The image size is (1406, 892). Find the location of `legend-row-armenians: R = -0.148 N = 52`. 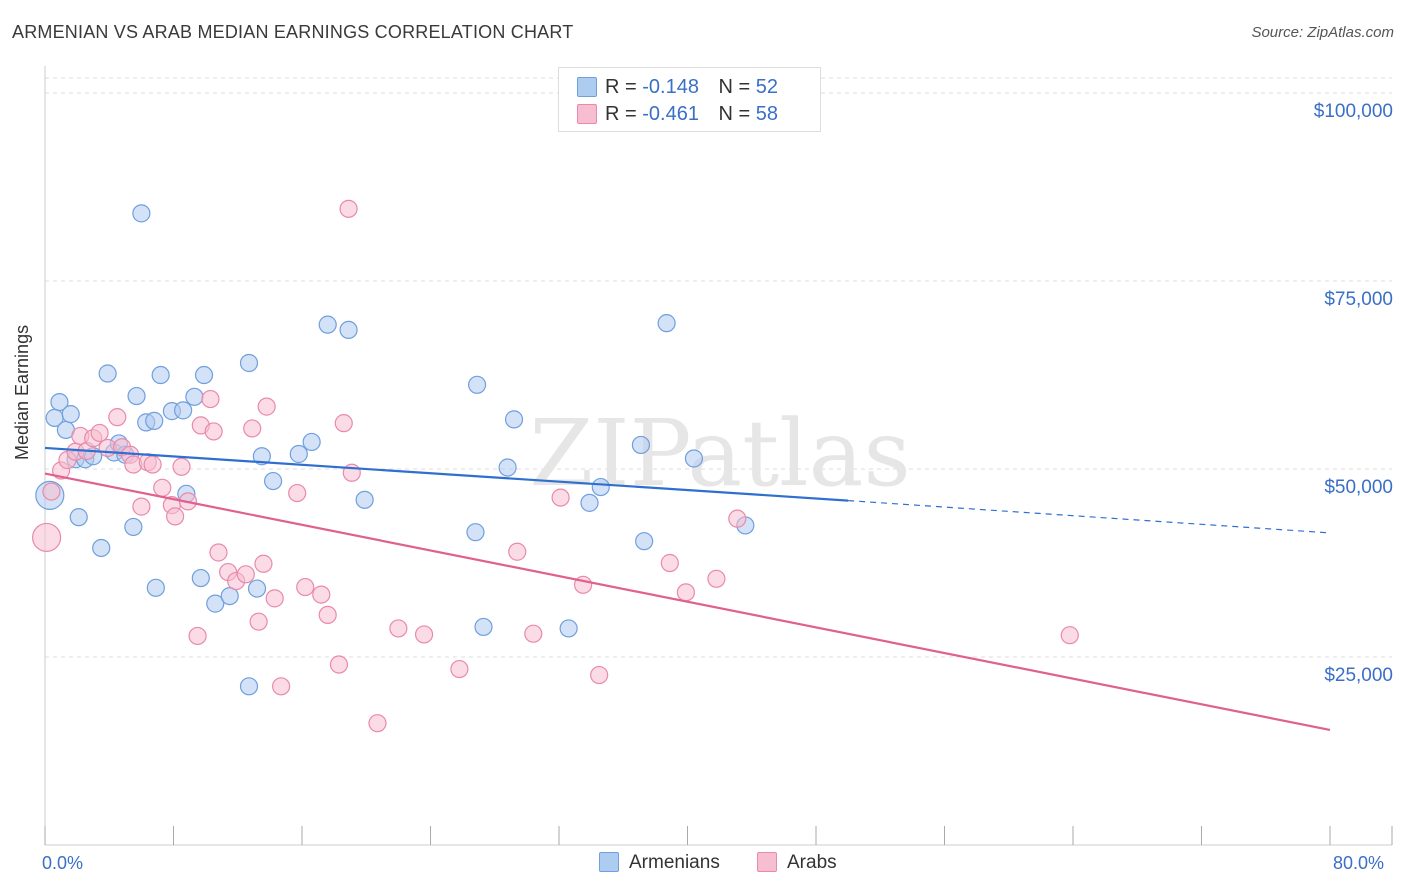

legend-row-armenians: R = -0.148 N = 52 is located at coordinates (678, 87).